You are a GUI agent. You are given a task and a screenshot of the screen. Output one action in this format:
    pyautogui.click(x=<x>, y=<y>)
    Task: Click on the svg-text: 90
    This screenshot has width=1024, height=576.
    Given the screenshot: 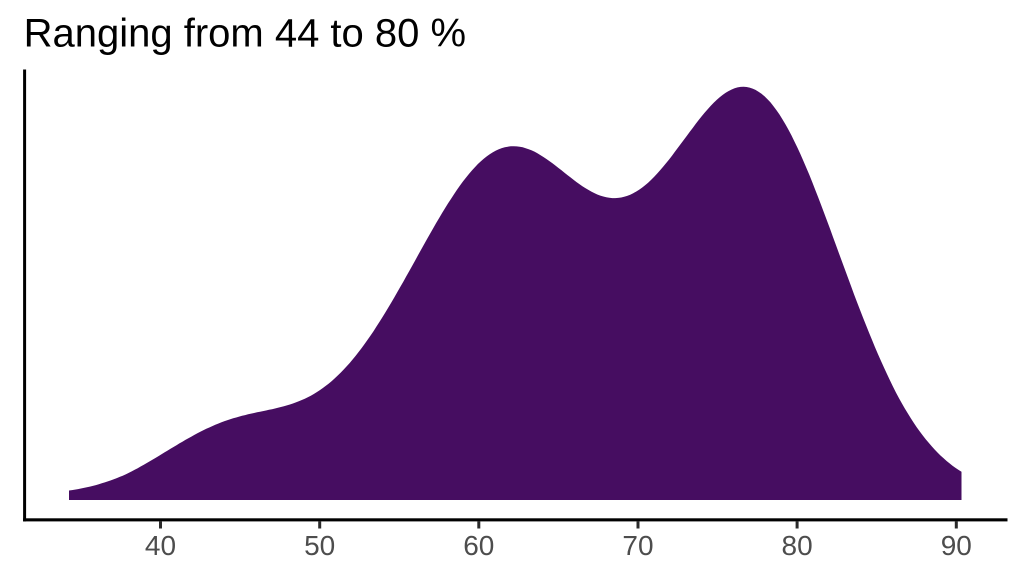 What is the action you would take?
    pyautogui.click(x=956, y=545)
    